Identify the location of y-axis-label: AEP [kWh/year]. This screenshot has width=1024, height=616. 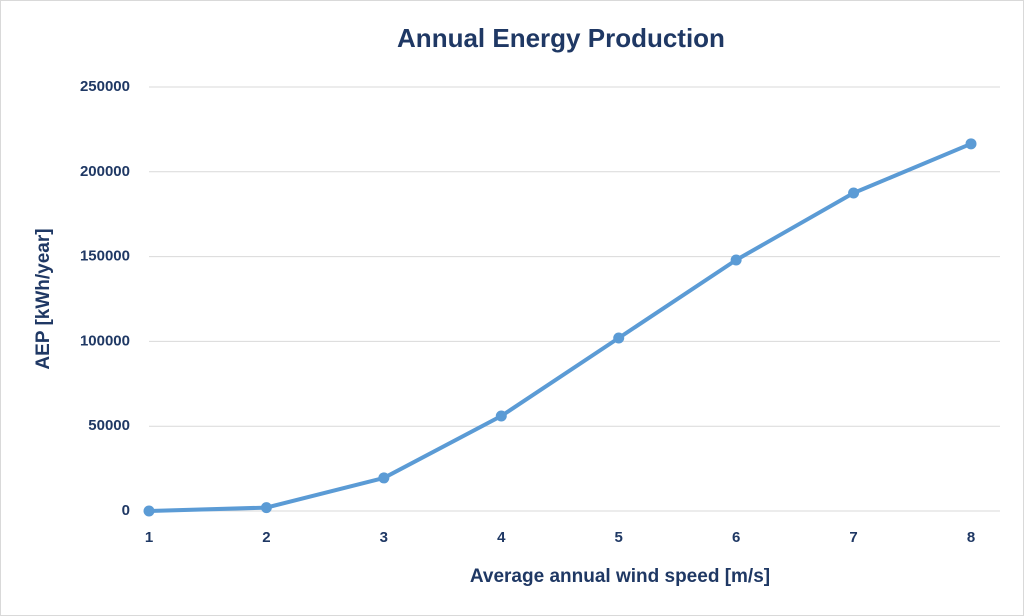
(43, 298).